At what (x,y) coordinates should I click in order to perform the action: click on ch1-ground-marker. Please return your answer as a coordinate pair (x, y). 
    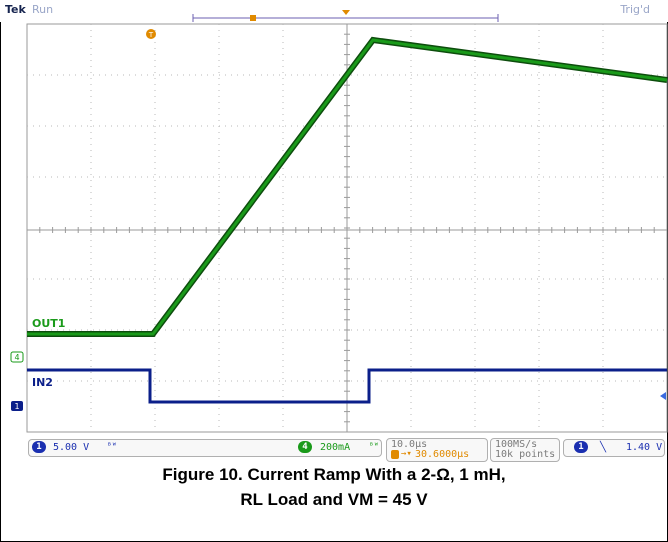
    Looking at the image, I should click on (17, 406).